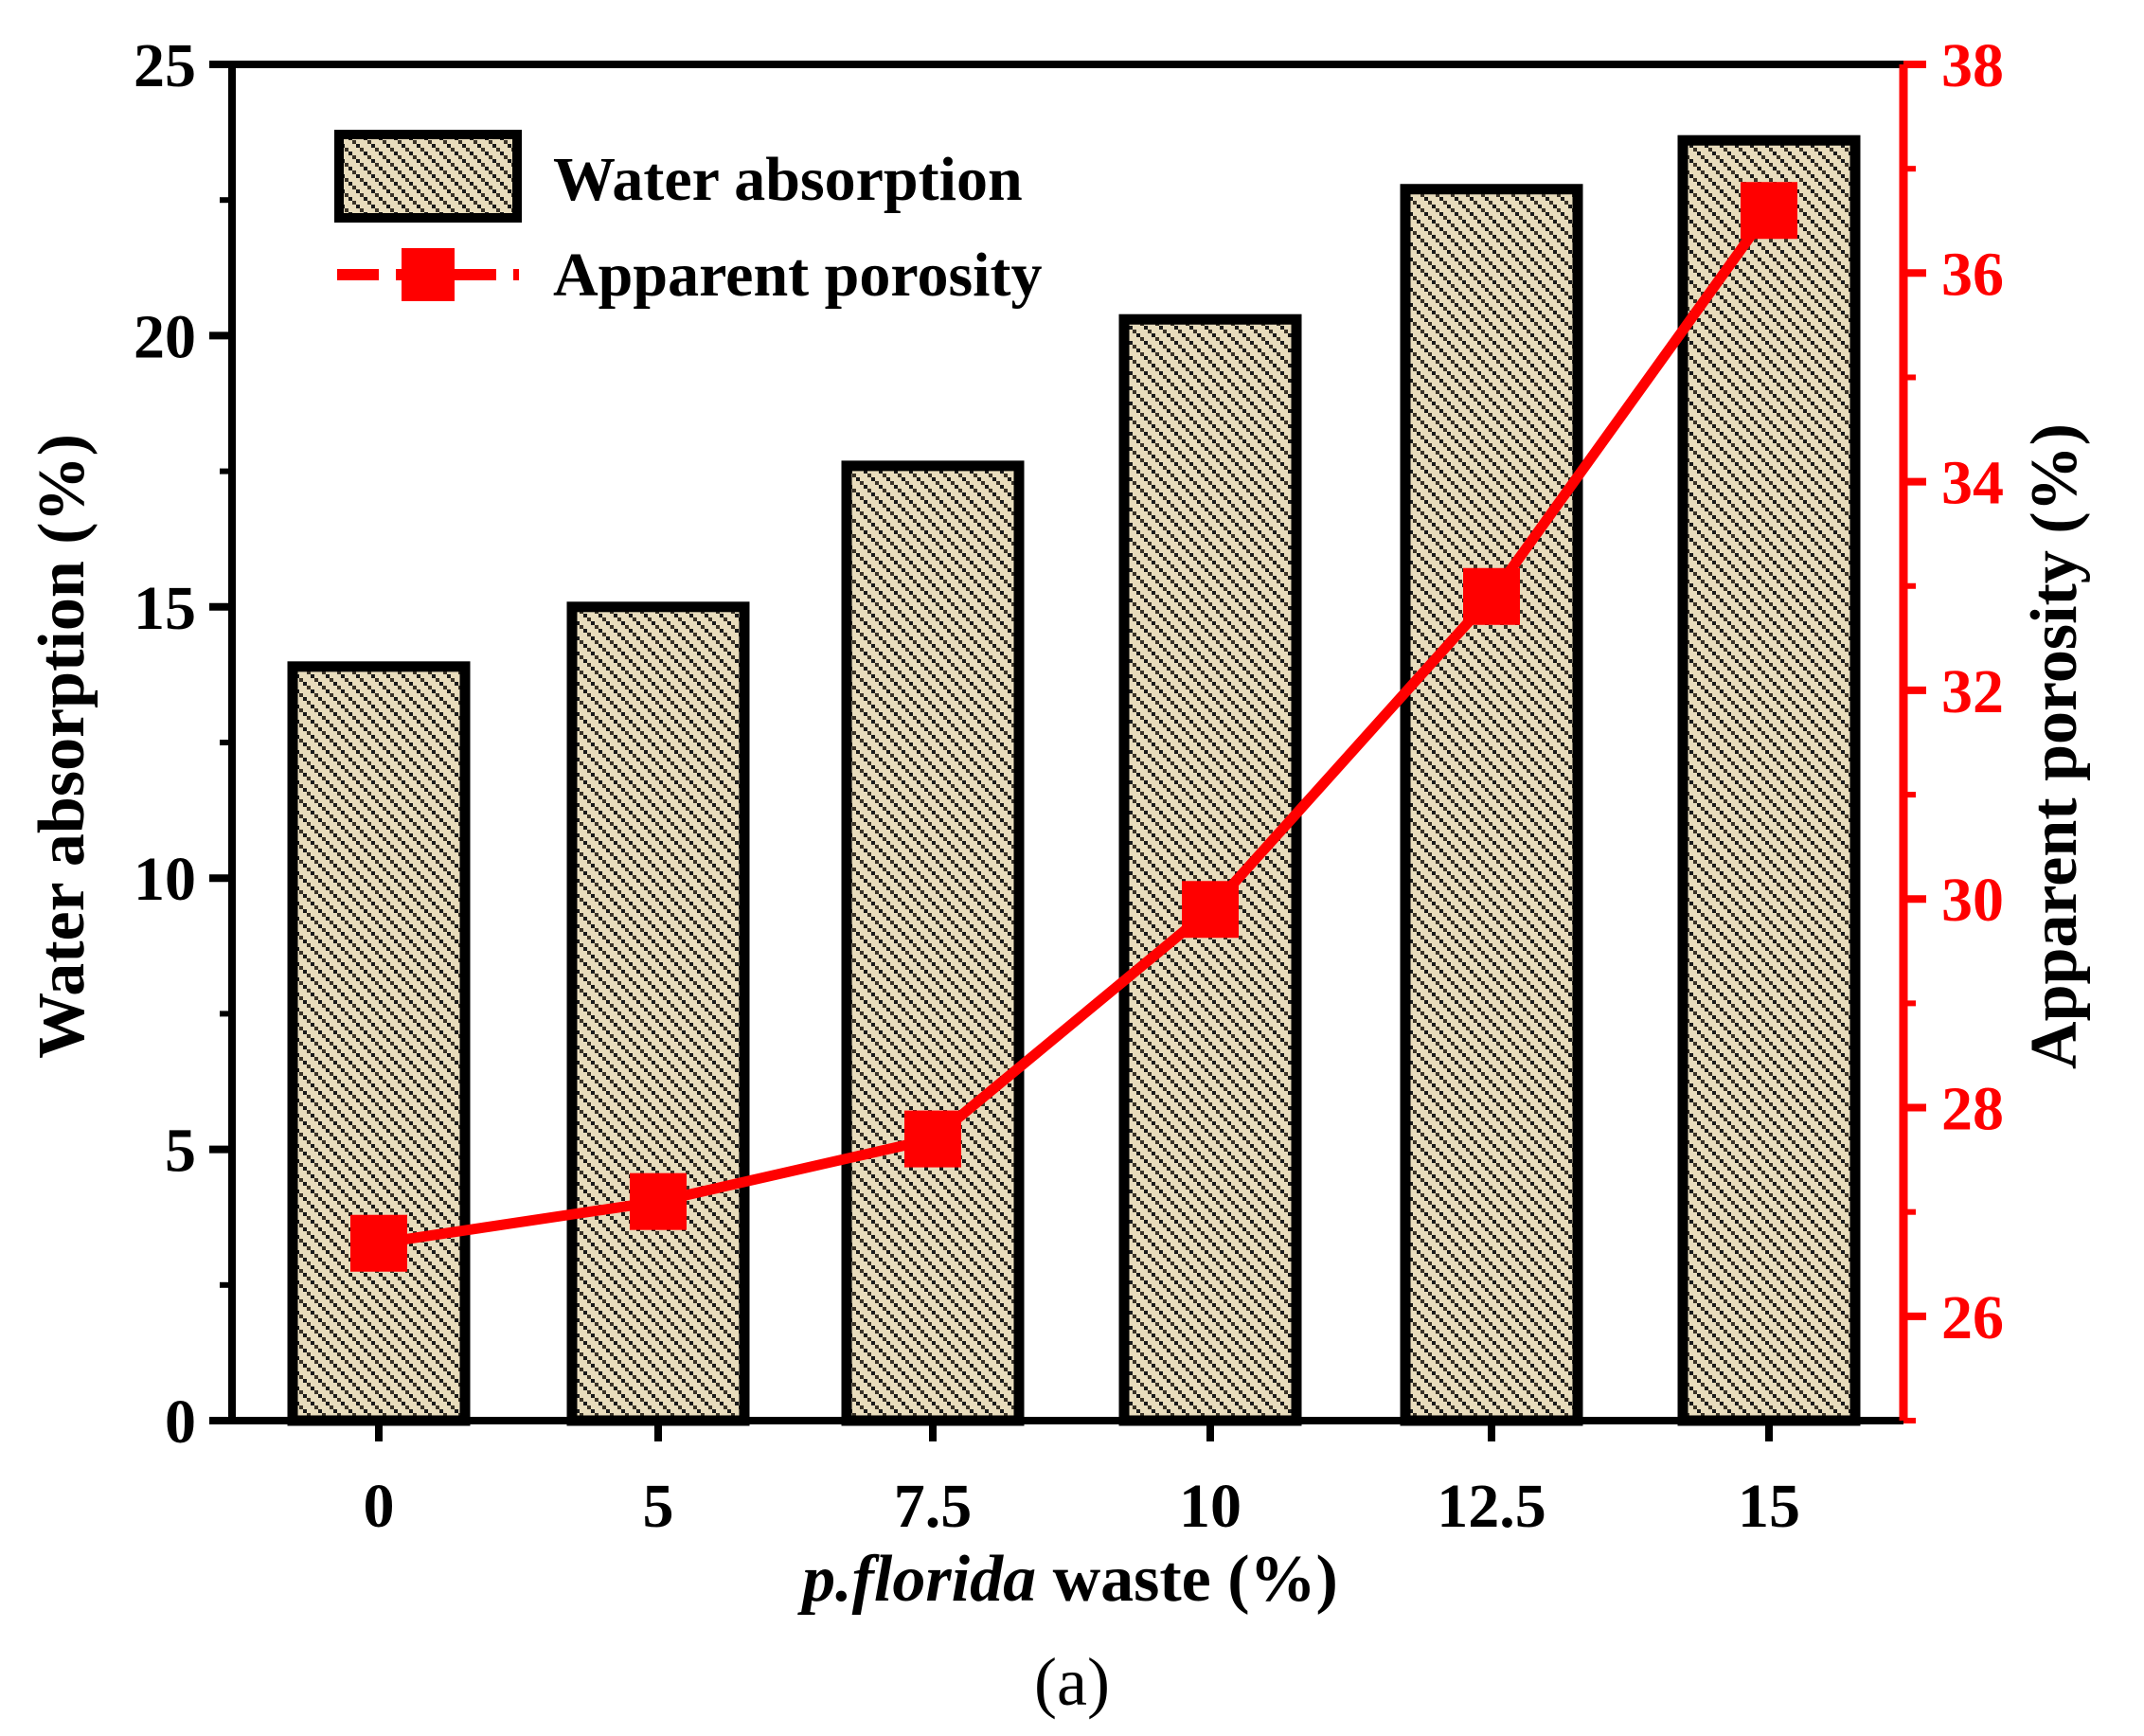  I want to click on right-tick-label: 38, so click(1973, 65).